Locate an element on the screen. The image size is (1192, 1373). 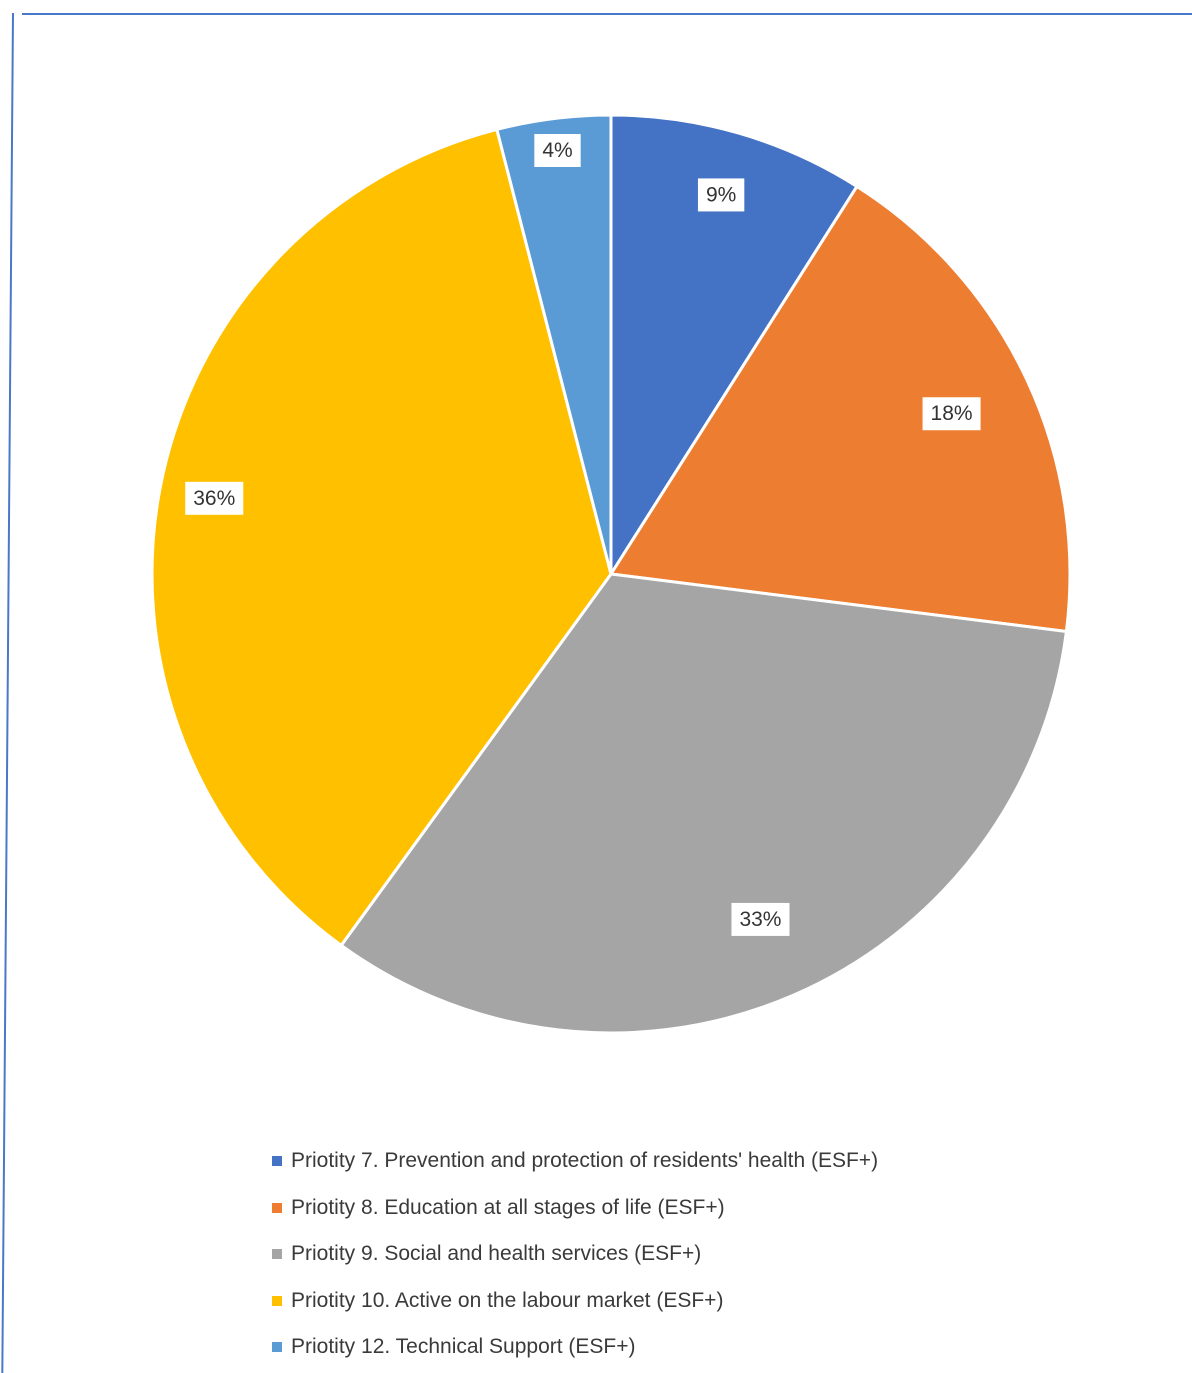
chart-frame-top-border is located at coordinates (607, 14).